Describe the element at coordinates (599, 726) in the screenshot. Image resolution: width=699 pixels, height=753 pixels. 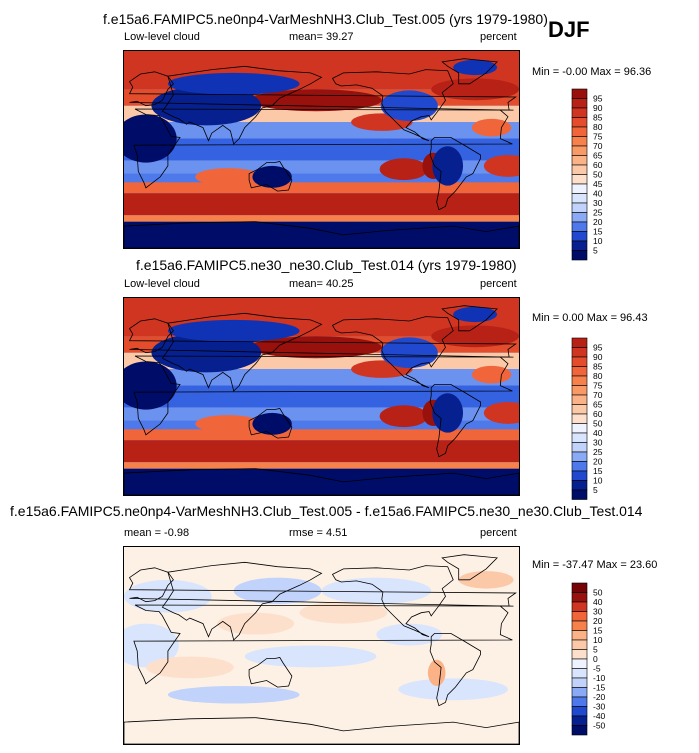
I see `panel3-colorbar-tick-label-14: -50` at that location.